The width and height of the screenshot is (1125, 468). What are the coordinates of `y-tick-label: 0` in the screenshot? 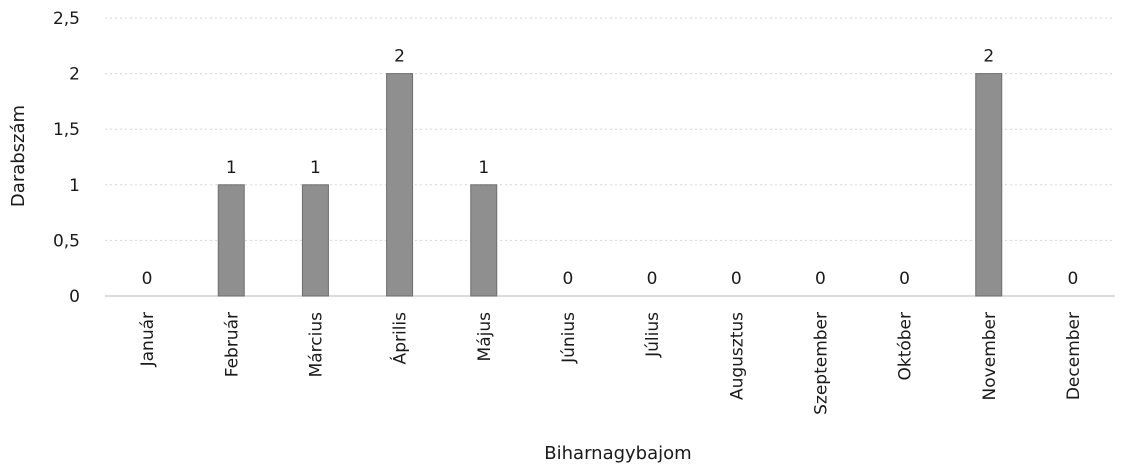 It's located at (74, 297).